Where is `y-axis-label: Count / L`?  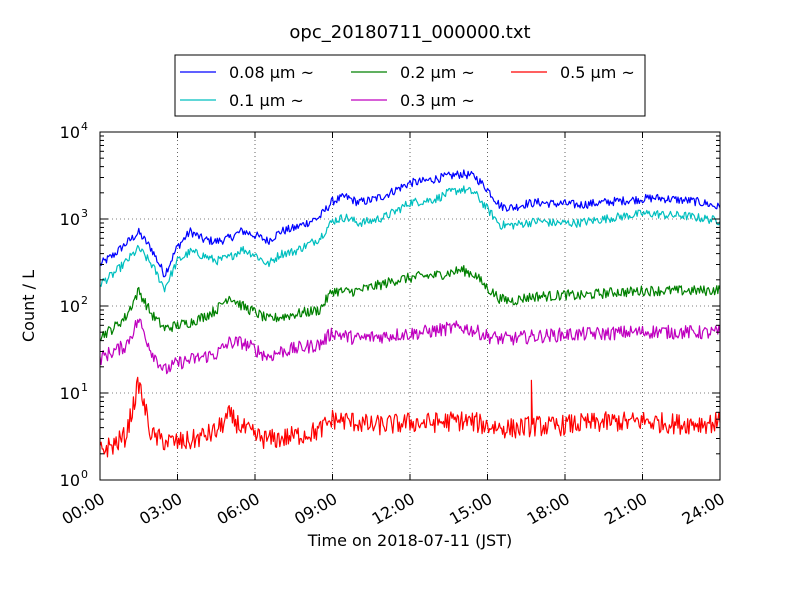
y-axis-label: Count / L is located at coordinates (28, 306).